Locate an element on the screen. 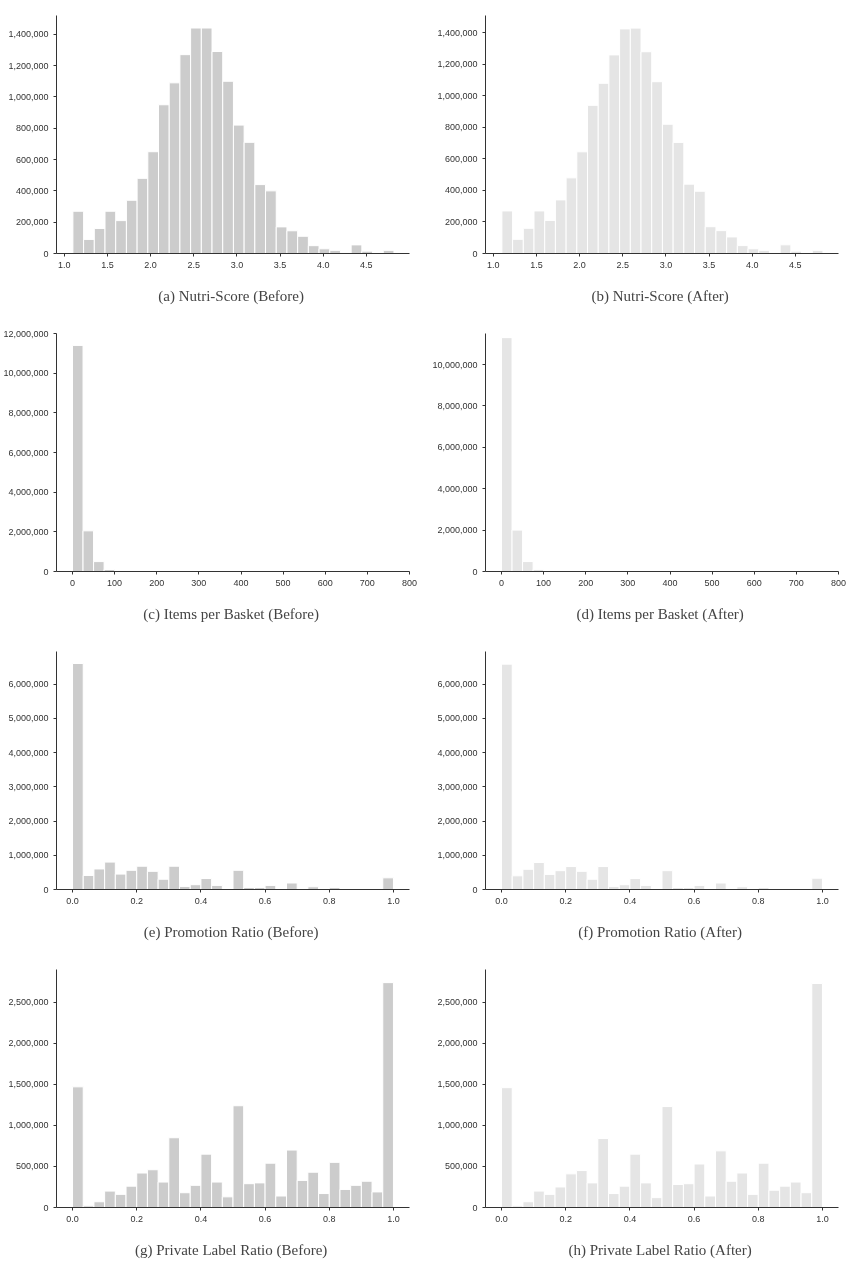  text: (c) Items per Basket (Before) is located at coordinates (231, 614).